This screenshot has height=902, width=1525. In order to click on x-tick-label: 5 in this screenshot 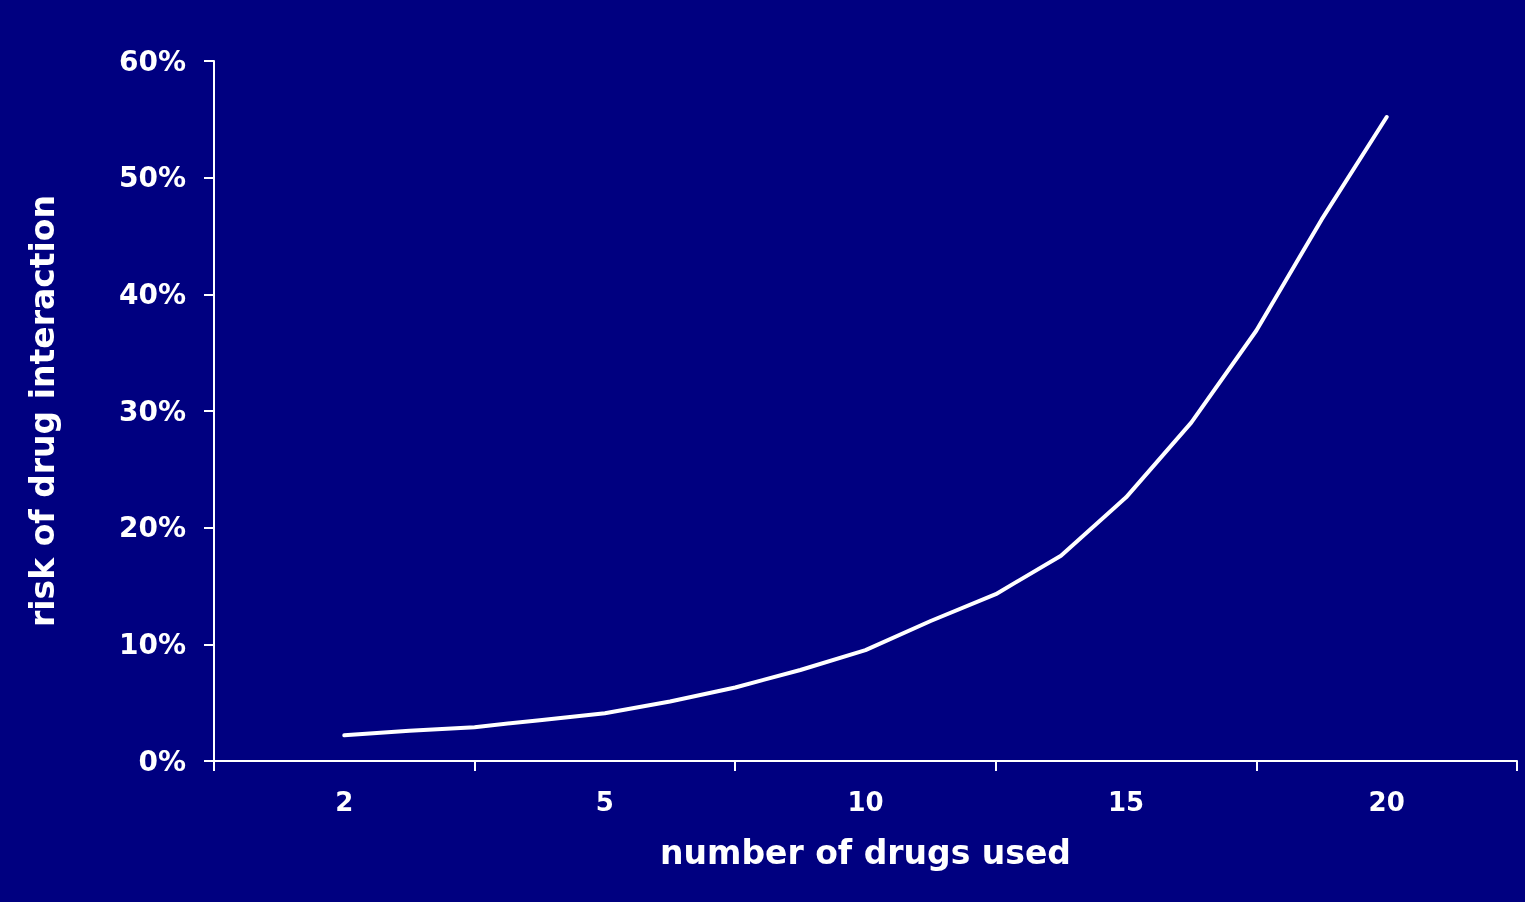, I will do `click(604, 802)`.